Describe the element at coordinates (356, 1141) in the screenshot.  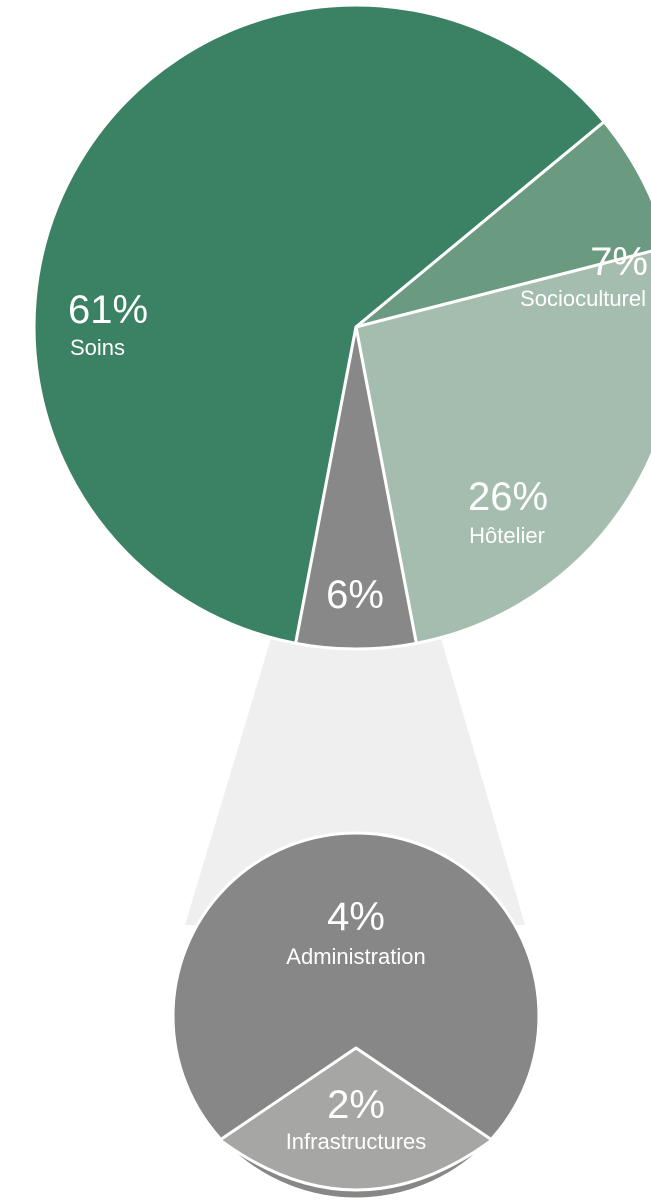
I see `breakdown-label-infrastructures-name: Infrastructures` at that location.